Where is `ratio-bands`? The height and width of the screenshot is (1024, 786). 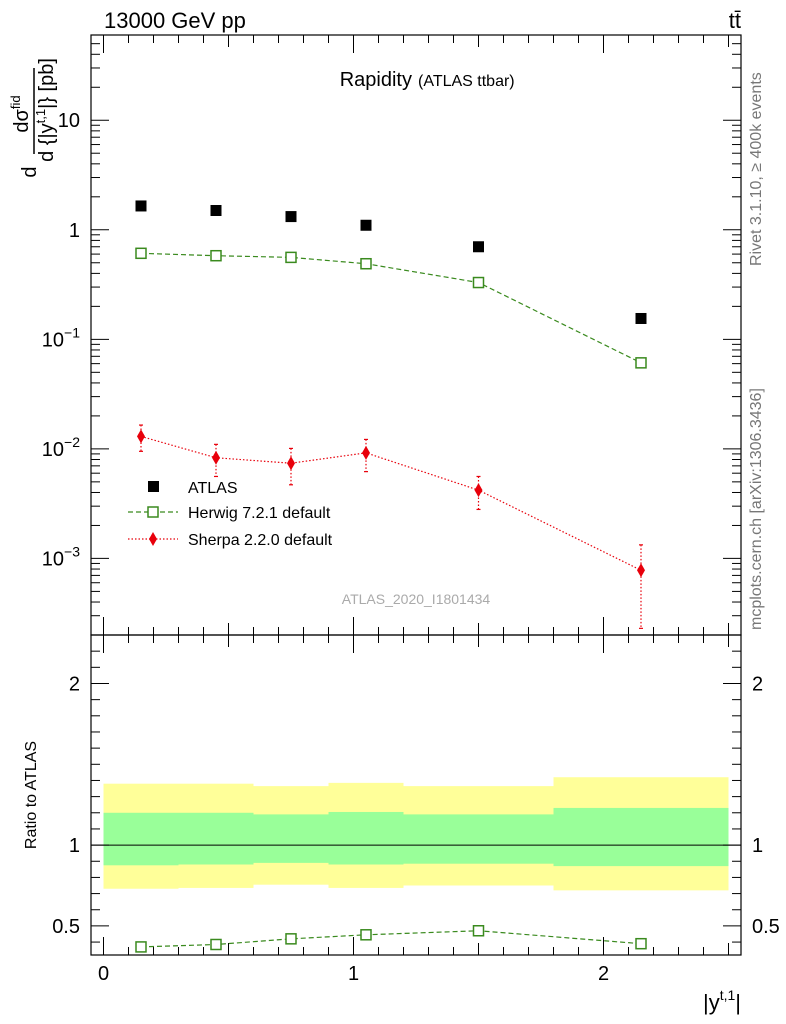
ratio-bands is located at coordinates (416, 834).